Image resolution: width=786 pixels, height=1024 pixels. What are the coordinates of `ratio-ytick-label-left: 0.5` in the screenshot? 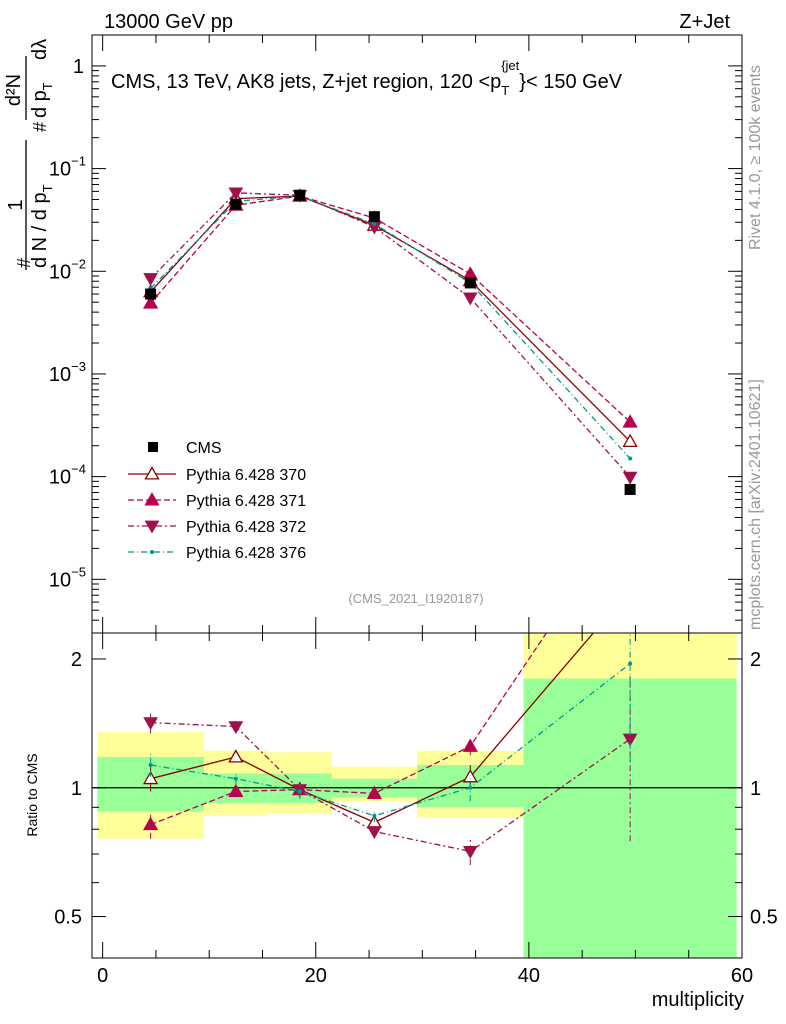 It's located at (68, 918).